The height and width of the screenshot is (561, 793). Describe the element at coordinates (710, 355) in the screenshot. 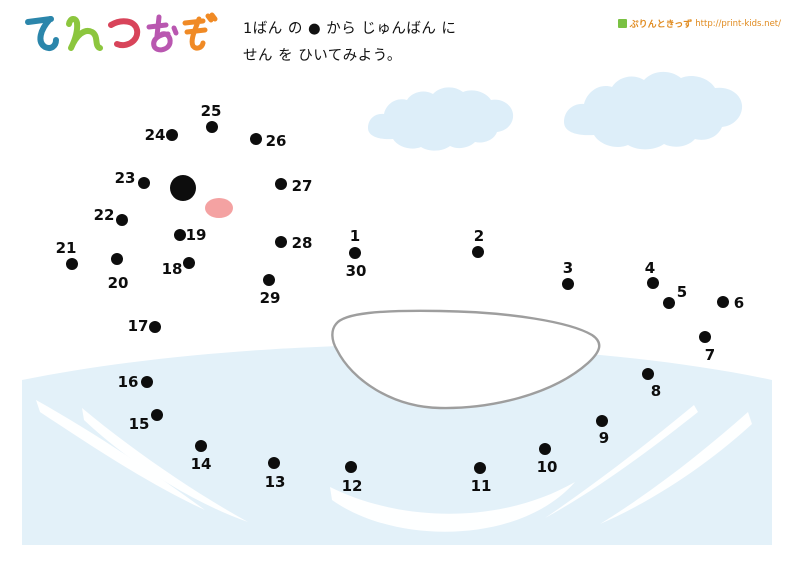

I see `dot-number-label: 7` at that location.